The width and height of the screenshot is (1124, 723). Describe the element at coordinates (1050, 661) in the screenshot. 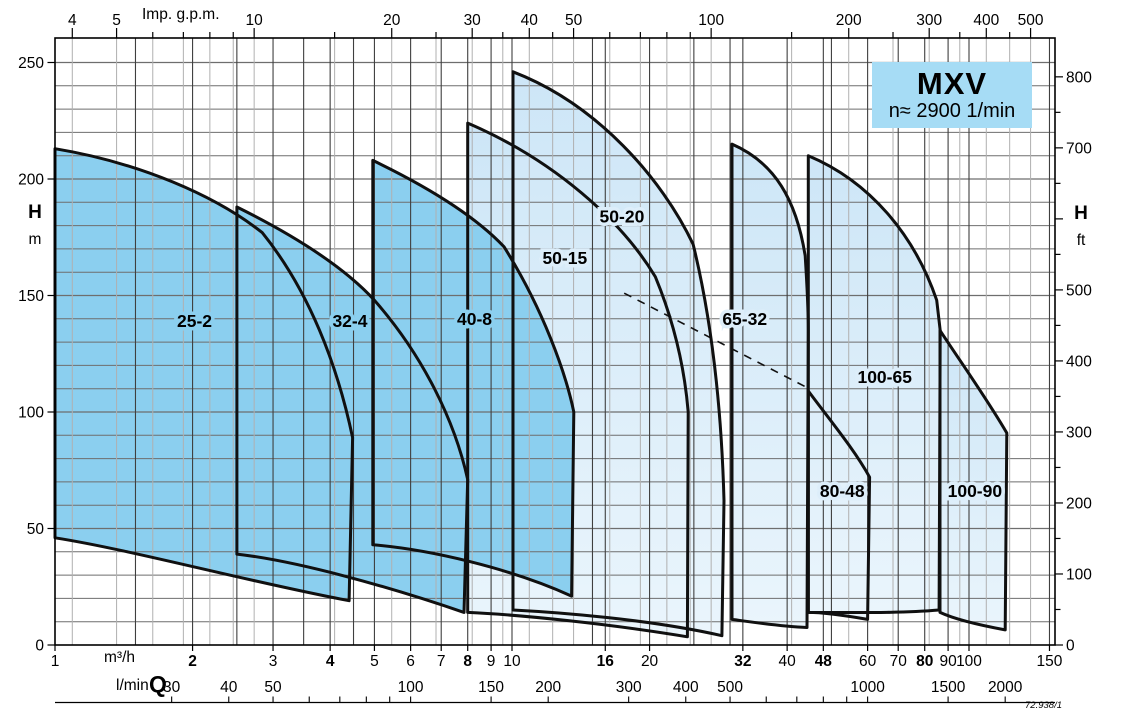

I see `bottom-tick-label-150: 150` at that location.